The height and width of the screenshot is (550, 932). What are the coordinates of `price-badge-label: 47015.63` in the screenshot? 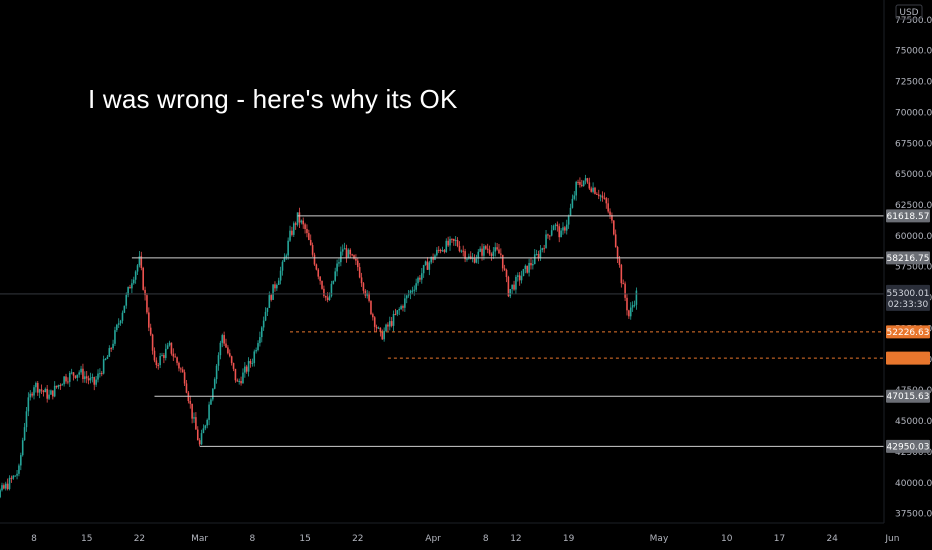 It's located at (908, 397).